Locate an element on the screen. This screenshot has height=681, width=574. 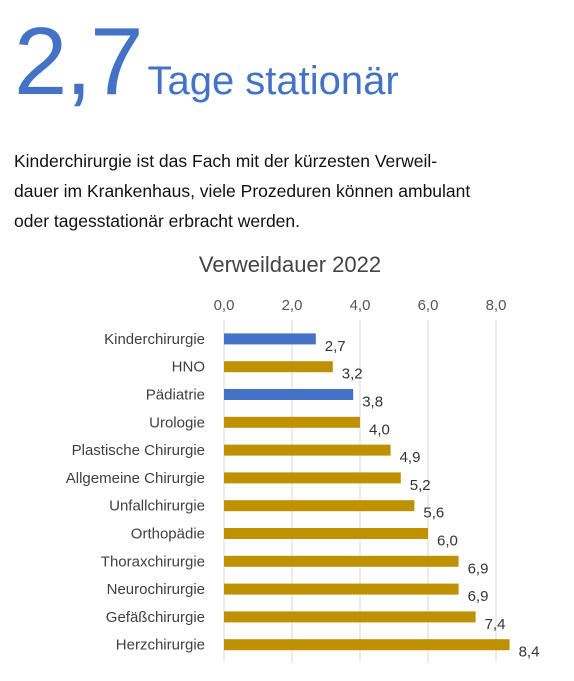
headline-number: 2,7 is located at coordinates (78, 61).